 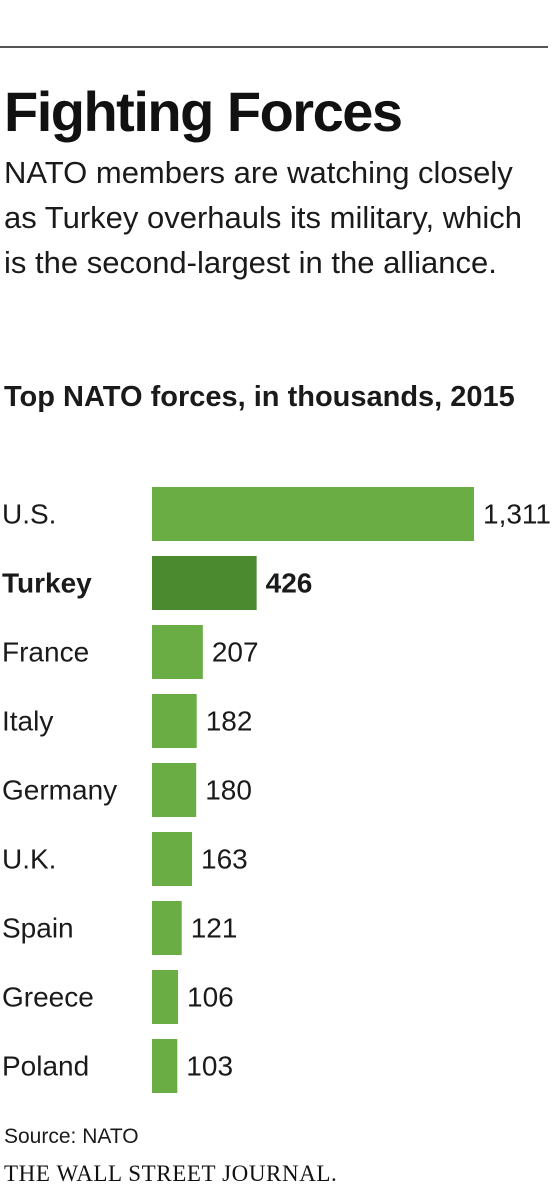 What do you see at coordinates (171, 1173) in the screenshot?
I see `publisher-logo: THE WALL STREET JOURNAL.` at bounding box center [171, 1173].